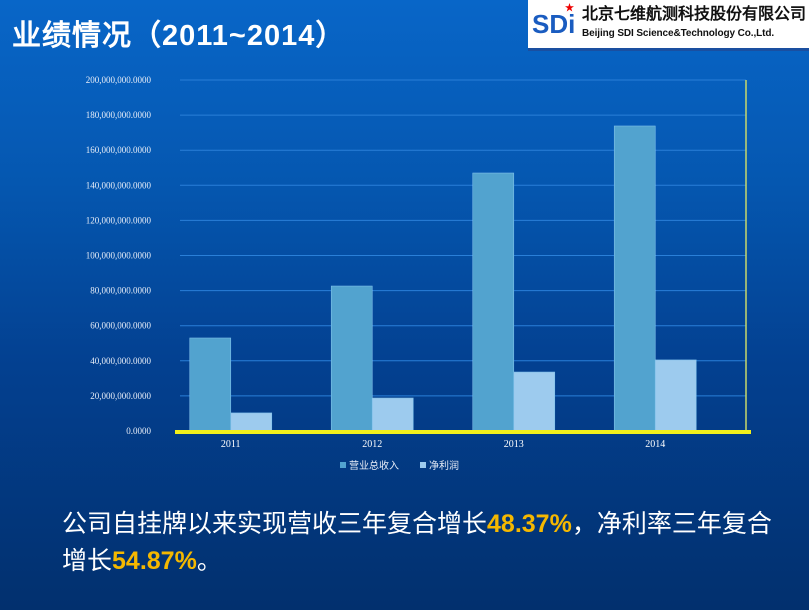 The image size is (809, 610). Describe the element at coordinates (678, 33) in the screenshot. I see `company-name-en: Beijing SDI Science&Technology Co.,Ltd.` at that location.